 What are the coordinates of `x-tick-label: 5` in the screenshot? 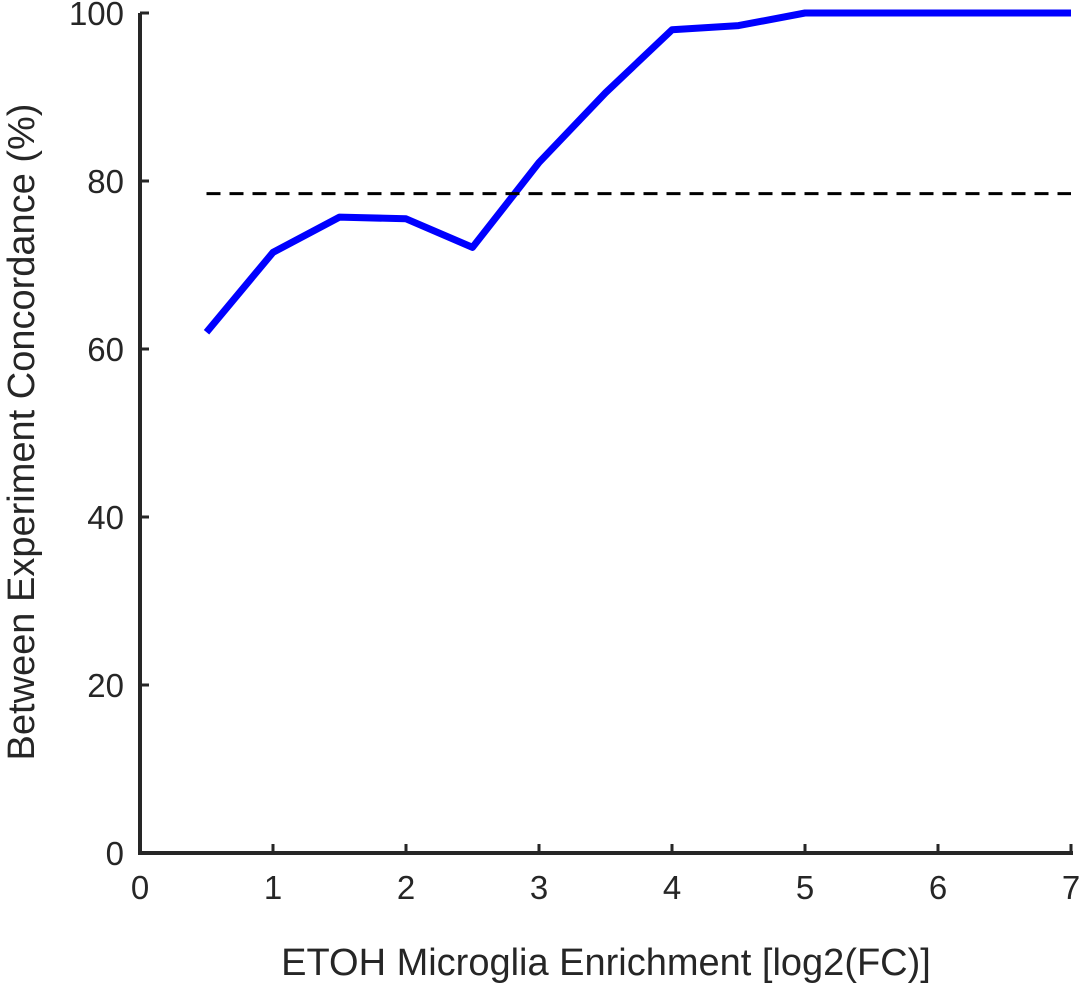 It's located at (805, 887).